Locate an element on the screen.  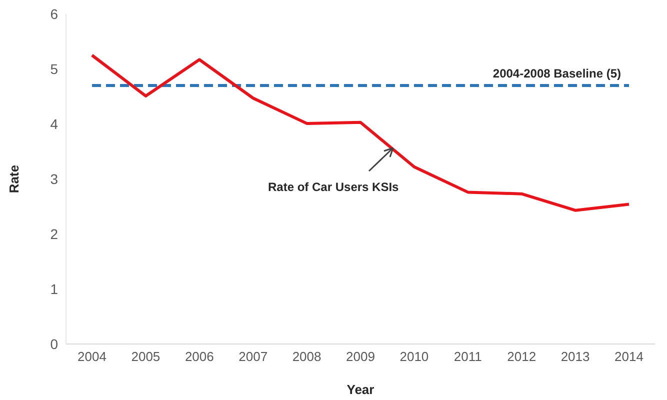
y-tick-label: 6 is located at coordinates (54, 14).